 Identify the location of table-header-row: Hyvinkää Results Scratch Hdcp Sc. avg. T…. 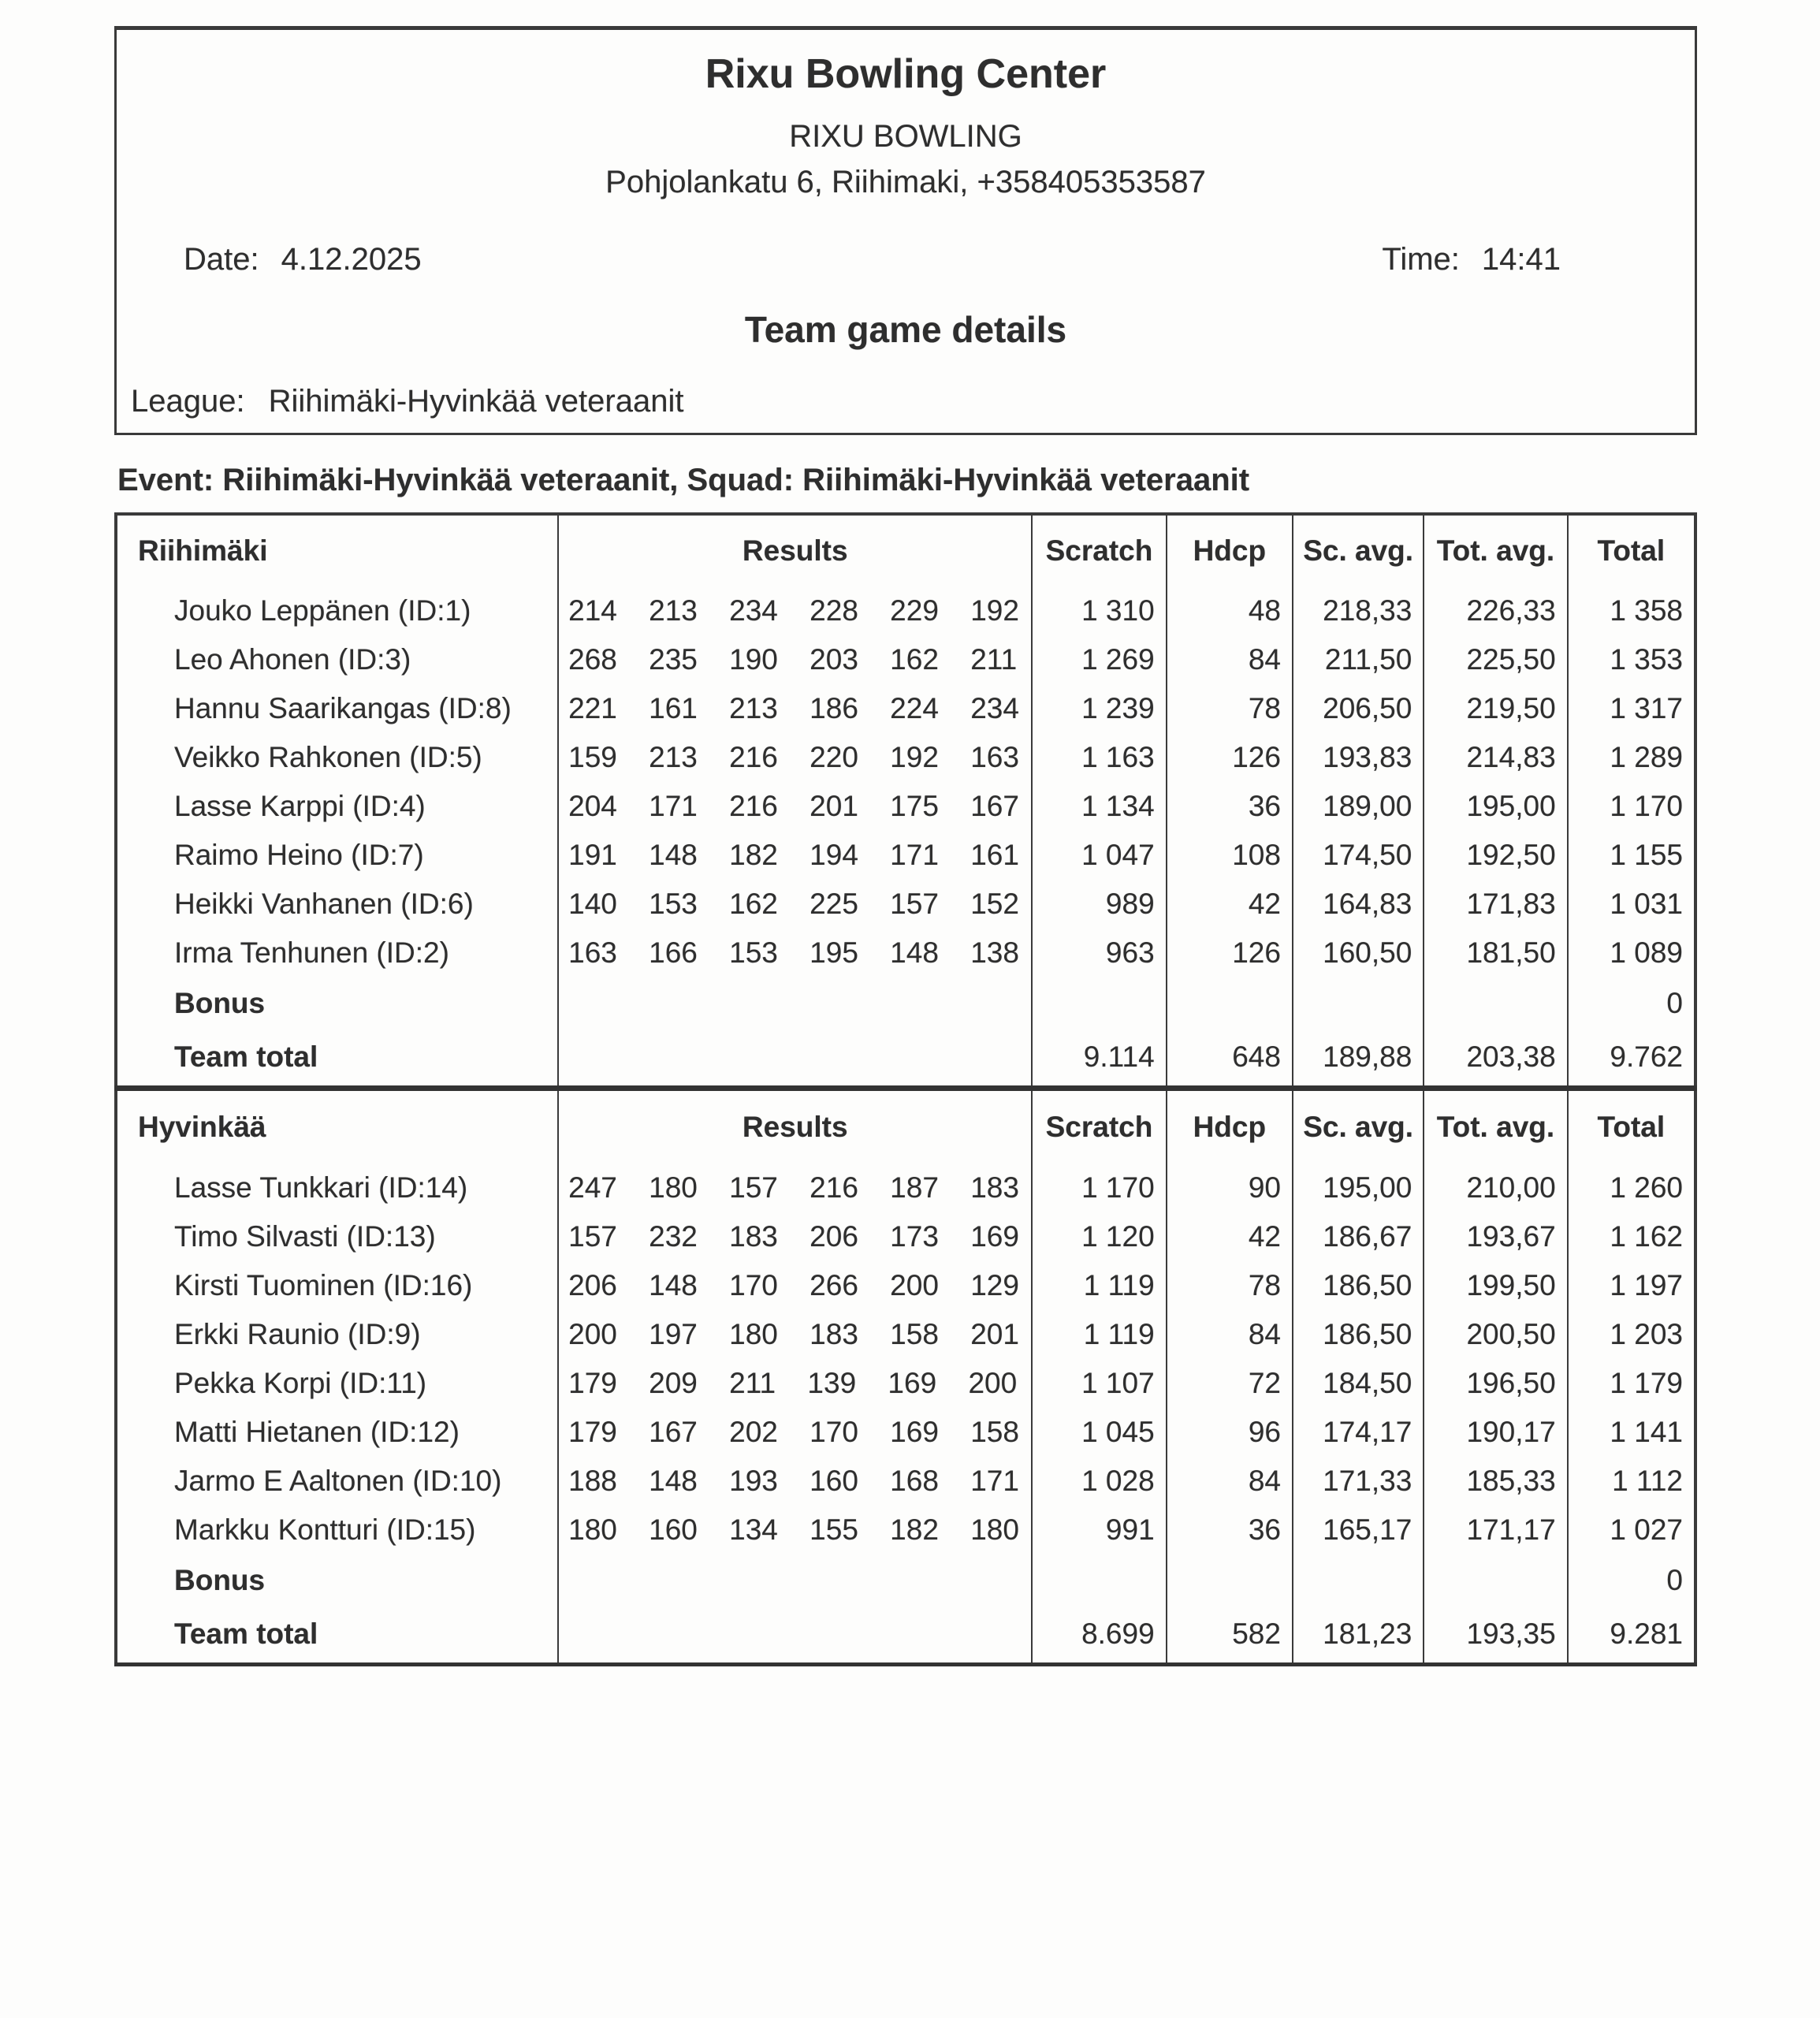
(905, 1127).